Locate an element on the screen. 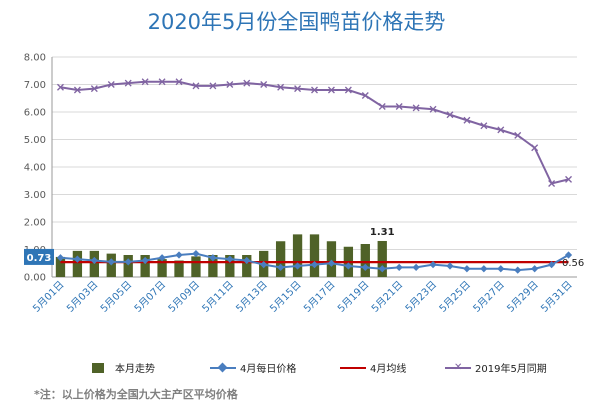 The width and height of the screenshot is (593, 413). legend-label: 4月每日价格 is located at coordinates (268, 369).